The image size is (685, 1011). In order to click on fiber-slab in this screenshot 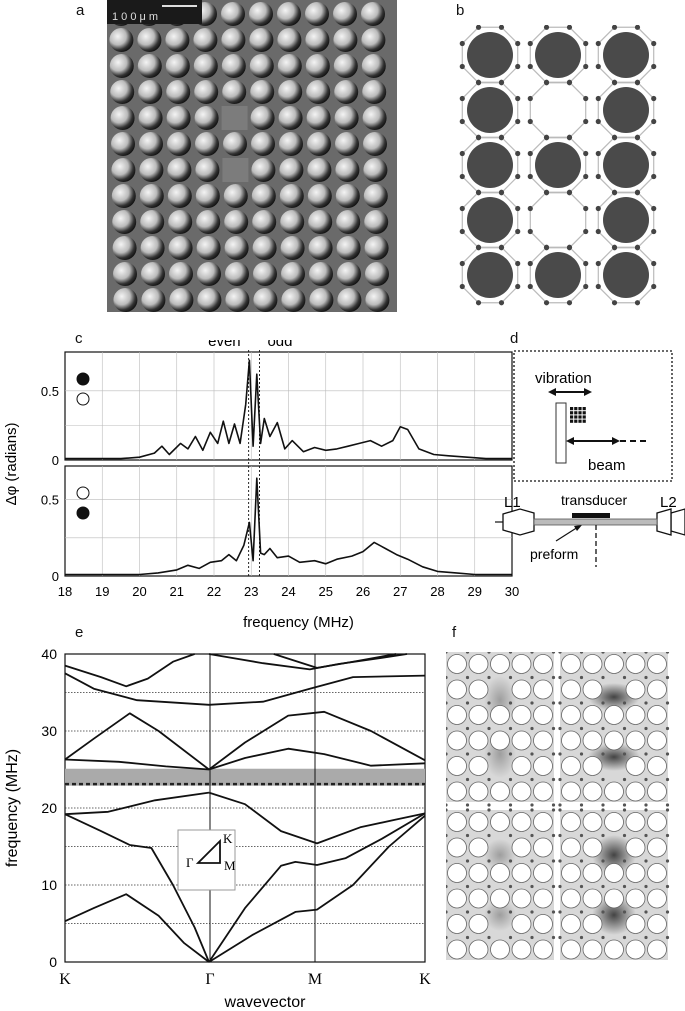, I will do `click(561, 433)`.